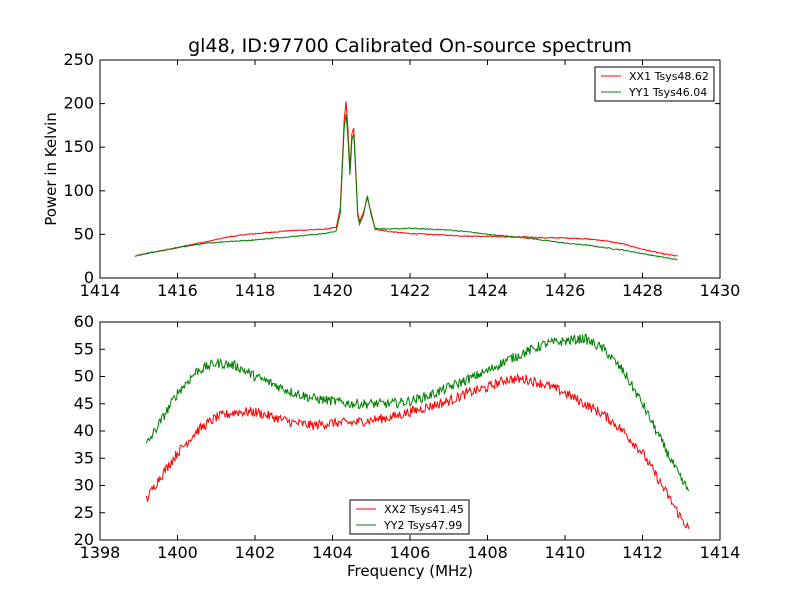 This screenshot has height=600, width=800. What do you see at coordinates (78, 146) in the screenshot?
I see `y-tick-label: 150` at bounding box center [78, 146].